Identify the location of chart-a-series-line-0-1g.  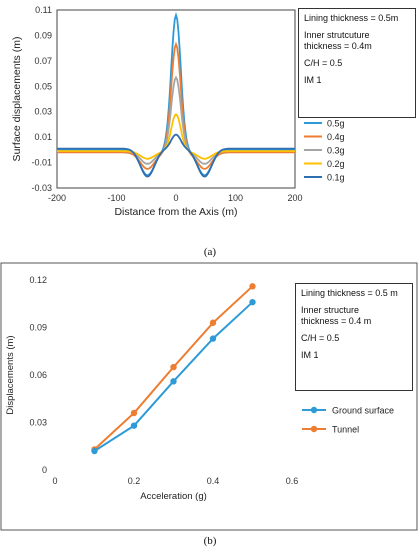
(176, 155).